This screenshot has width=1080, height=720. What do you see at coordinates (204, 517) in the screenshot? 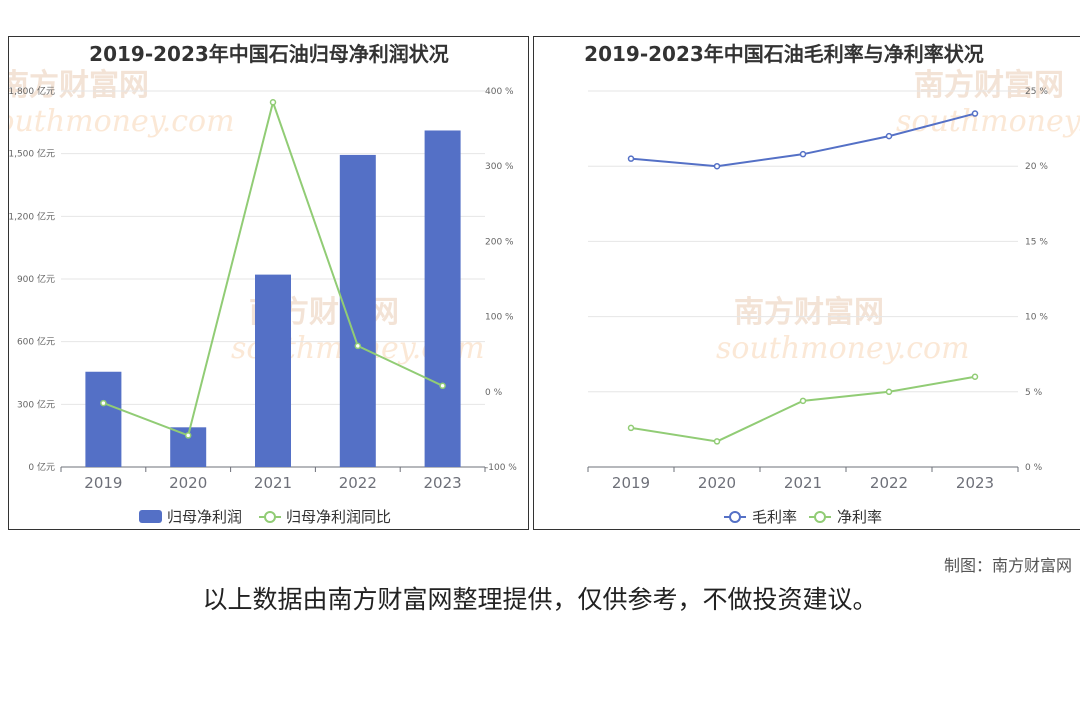
I see `legend-bar-label: 归母净利润` at bounding box center [204, 517].